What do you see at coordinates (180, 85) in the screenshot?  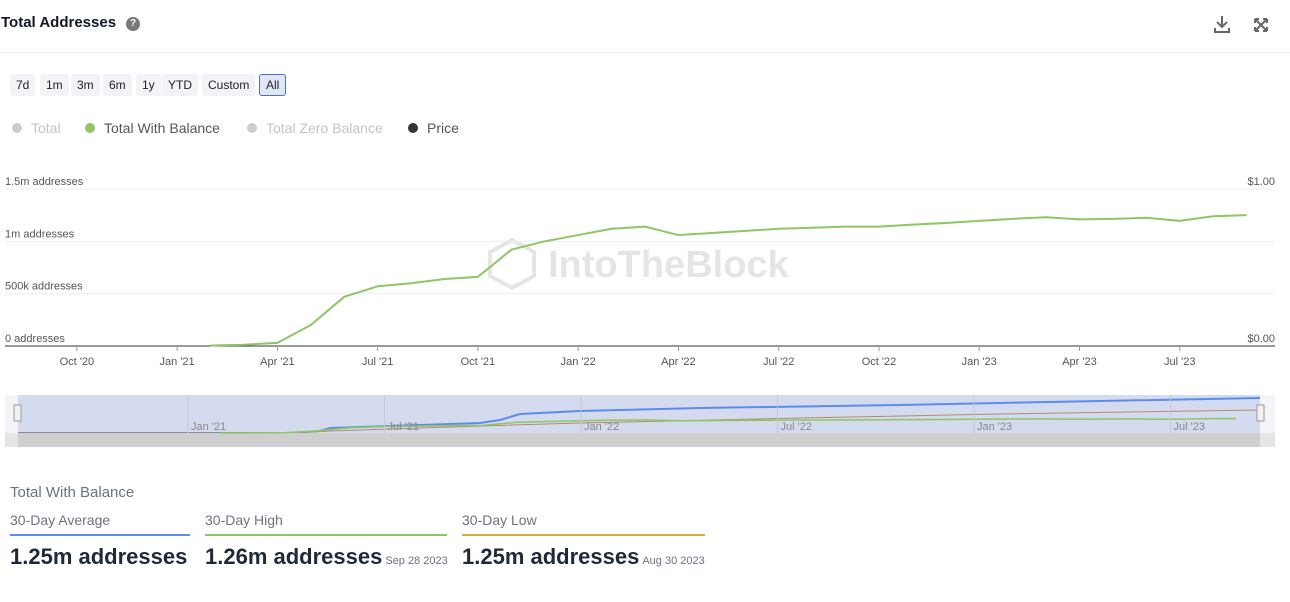 I see `range-button: YTD` at bounding box center [180, 85].